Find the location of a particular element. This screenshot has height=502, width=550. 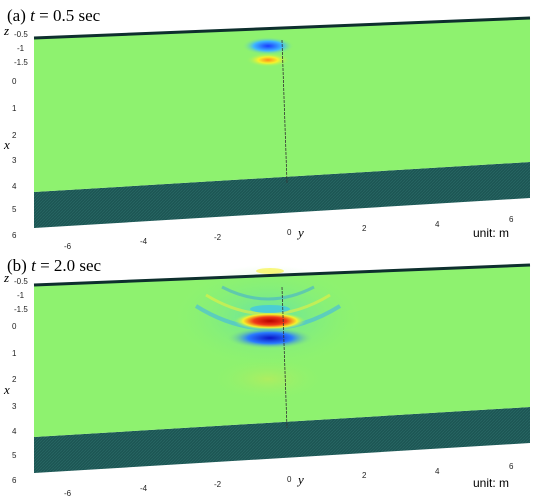

side-face-b is located at coordinates (282, 440).